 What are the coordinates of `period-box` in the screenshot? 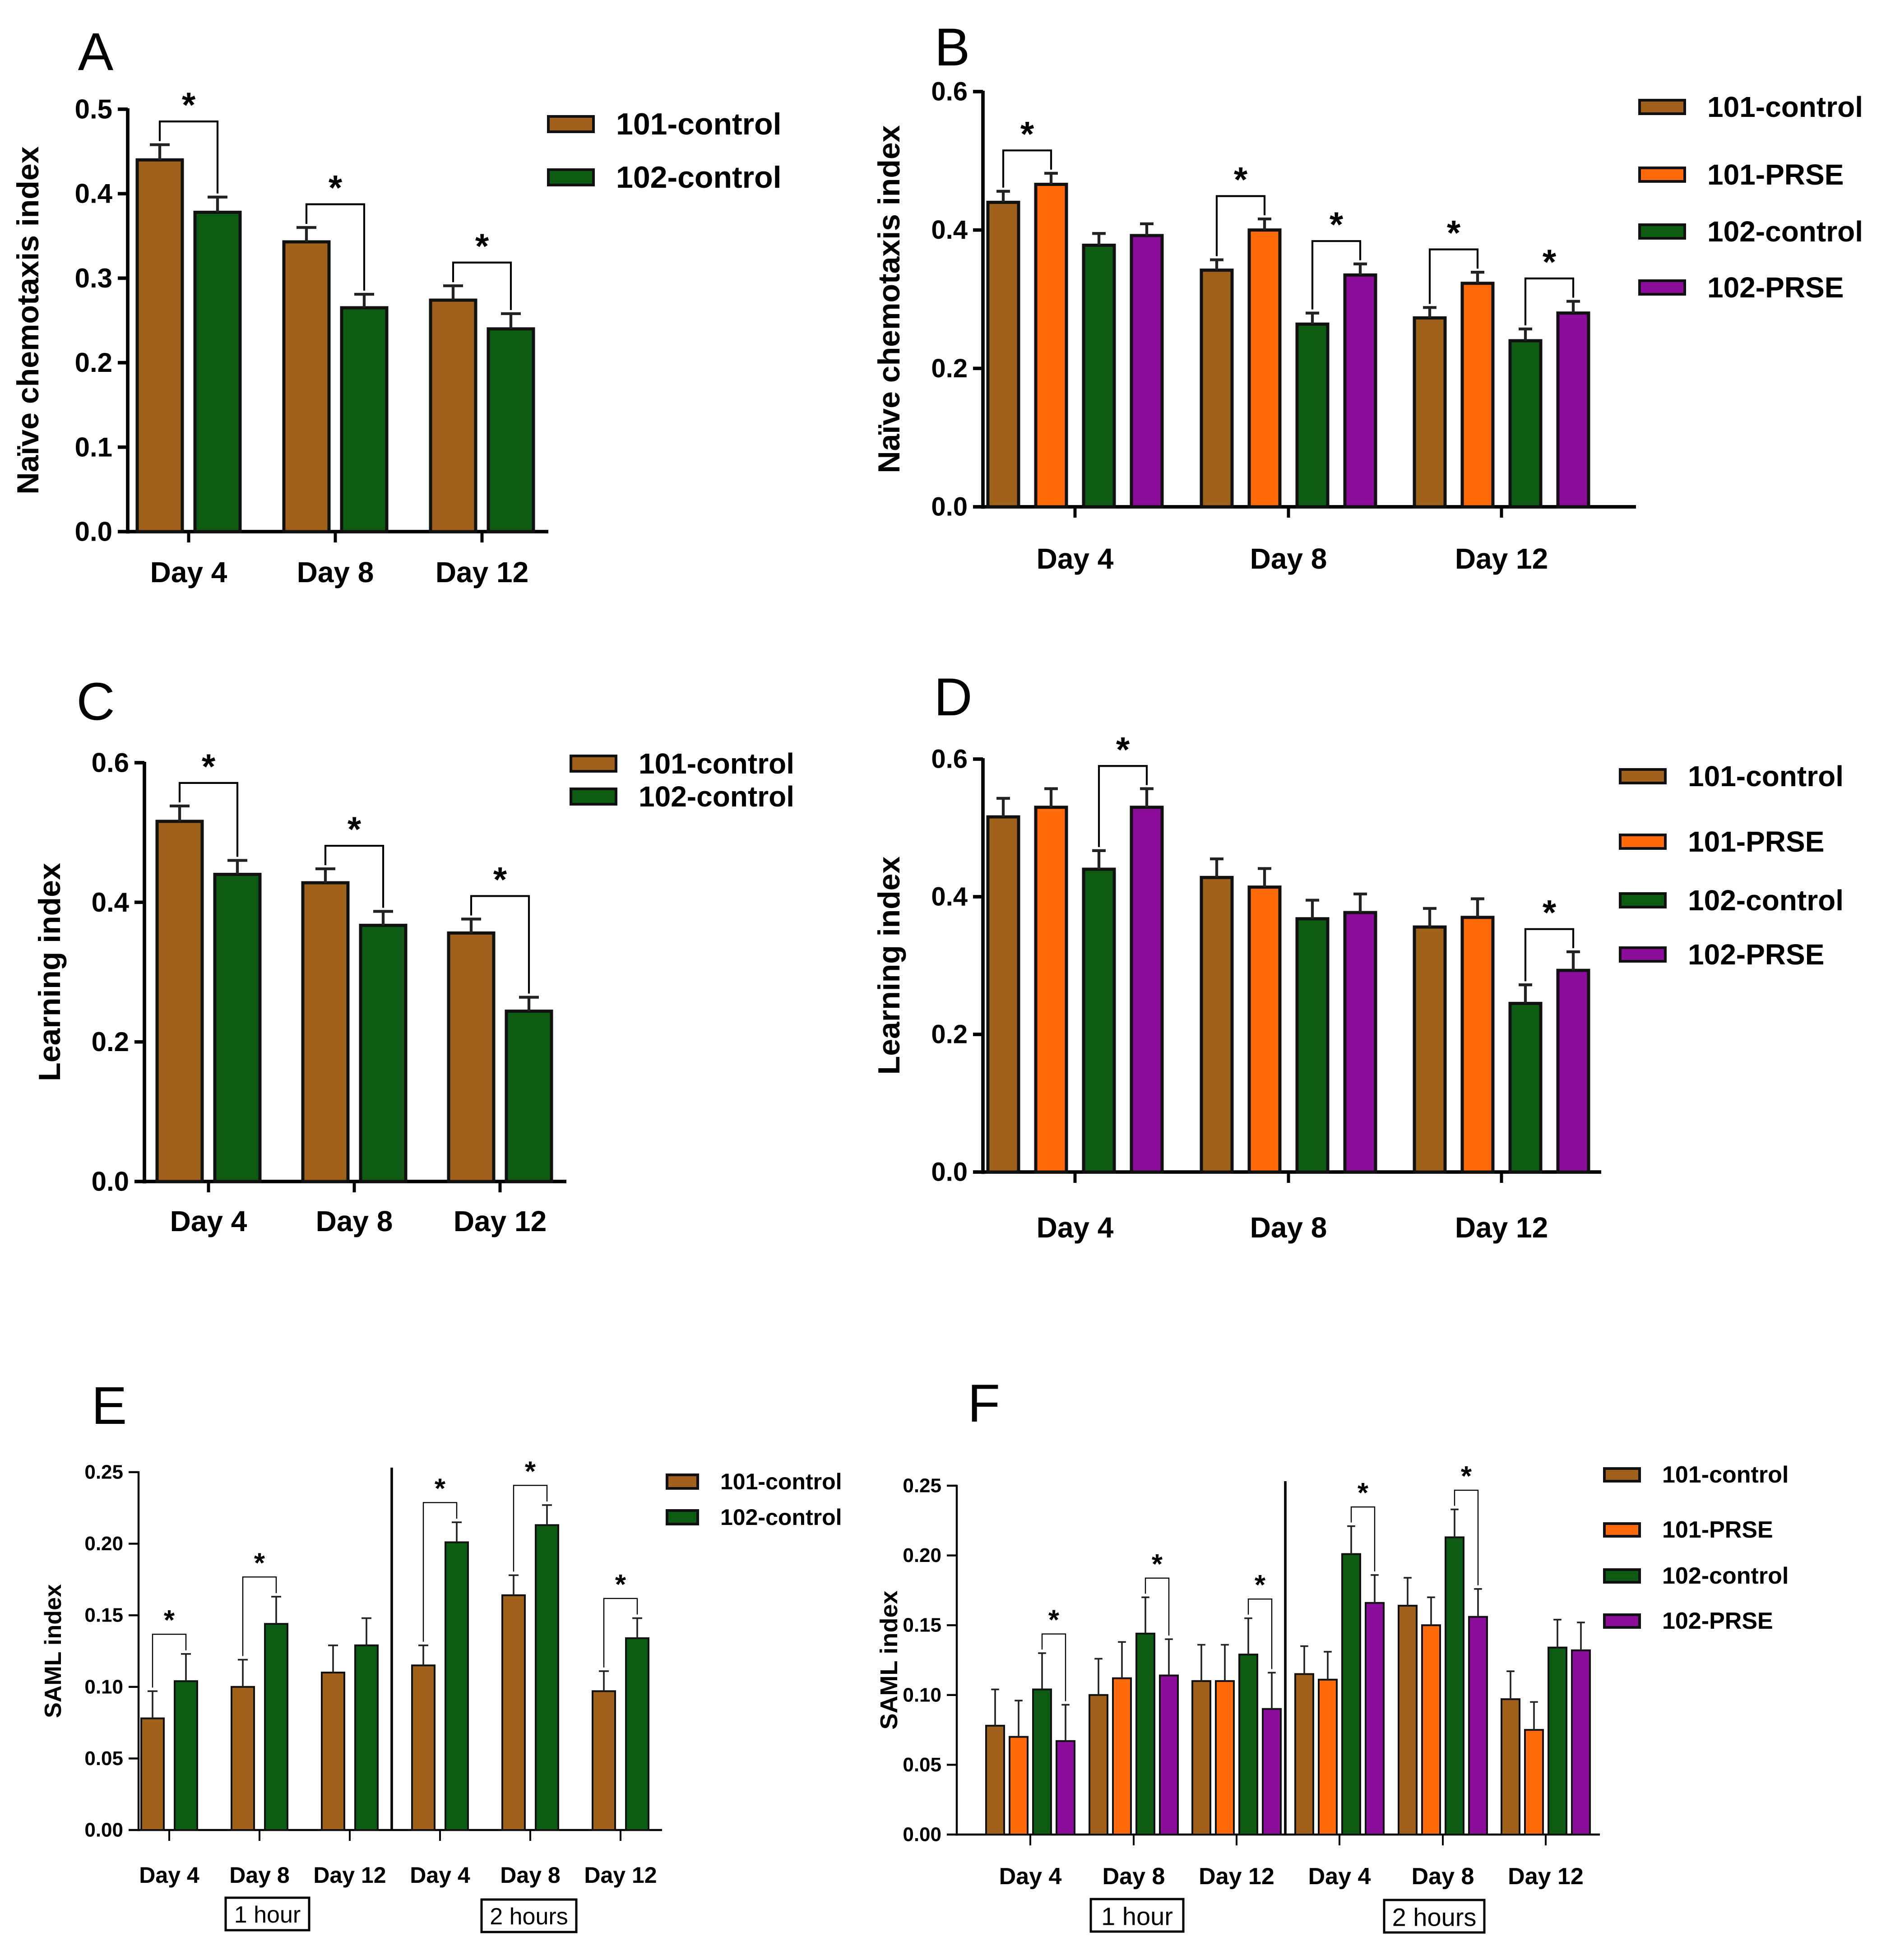 It's located at (1435, 1916).